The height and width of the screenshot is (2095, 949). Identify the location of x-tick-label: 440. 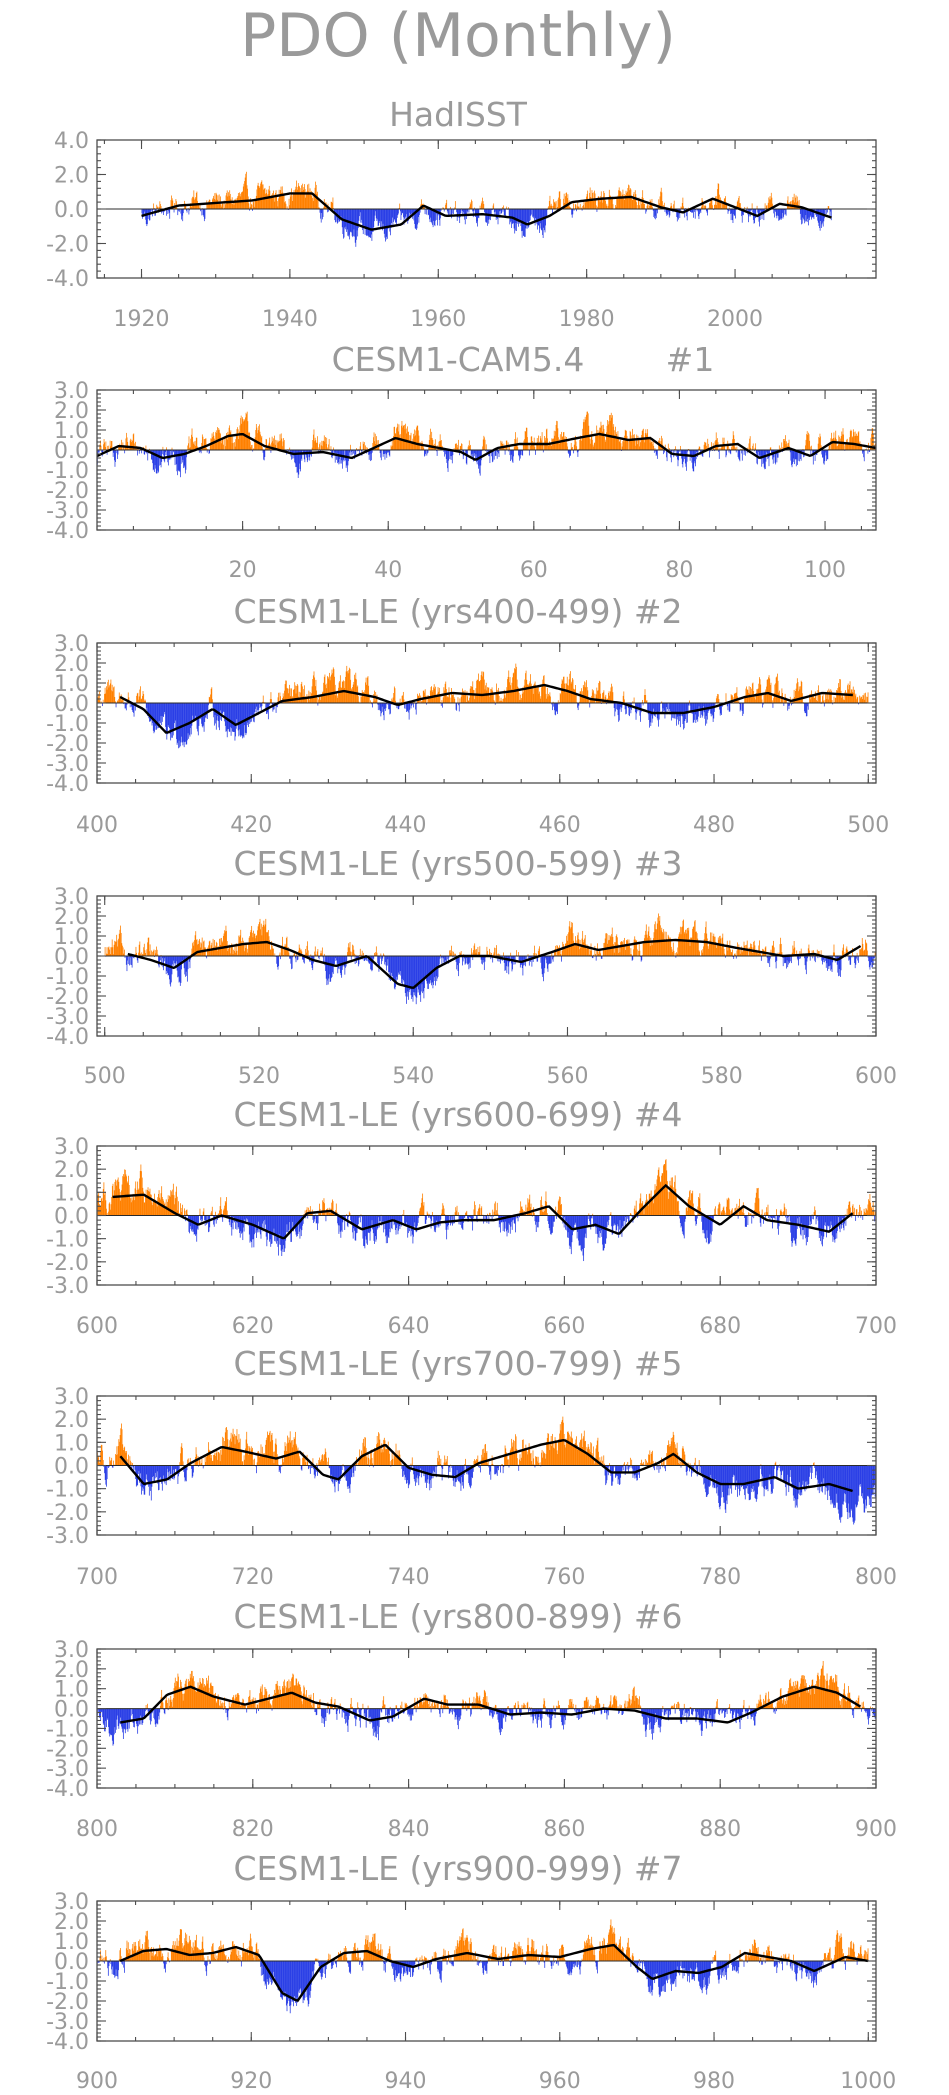
(406, 825).